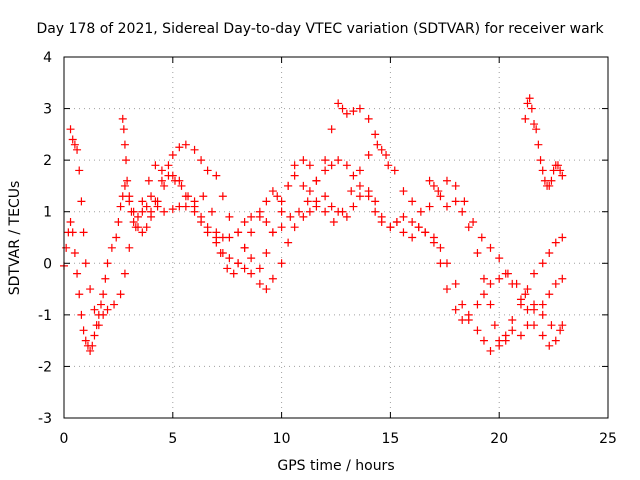 This screenshot has width=640, height=480. I want to click on x-tick-label-2: 10, so click(282, 439).